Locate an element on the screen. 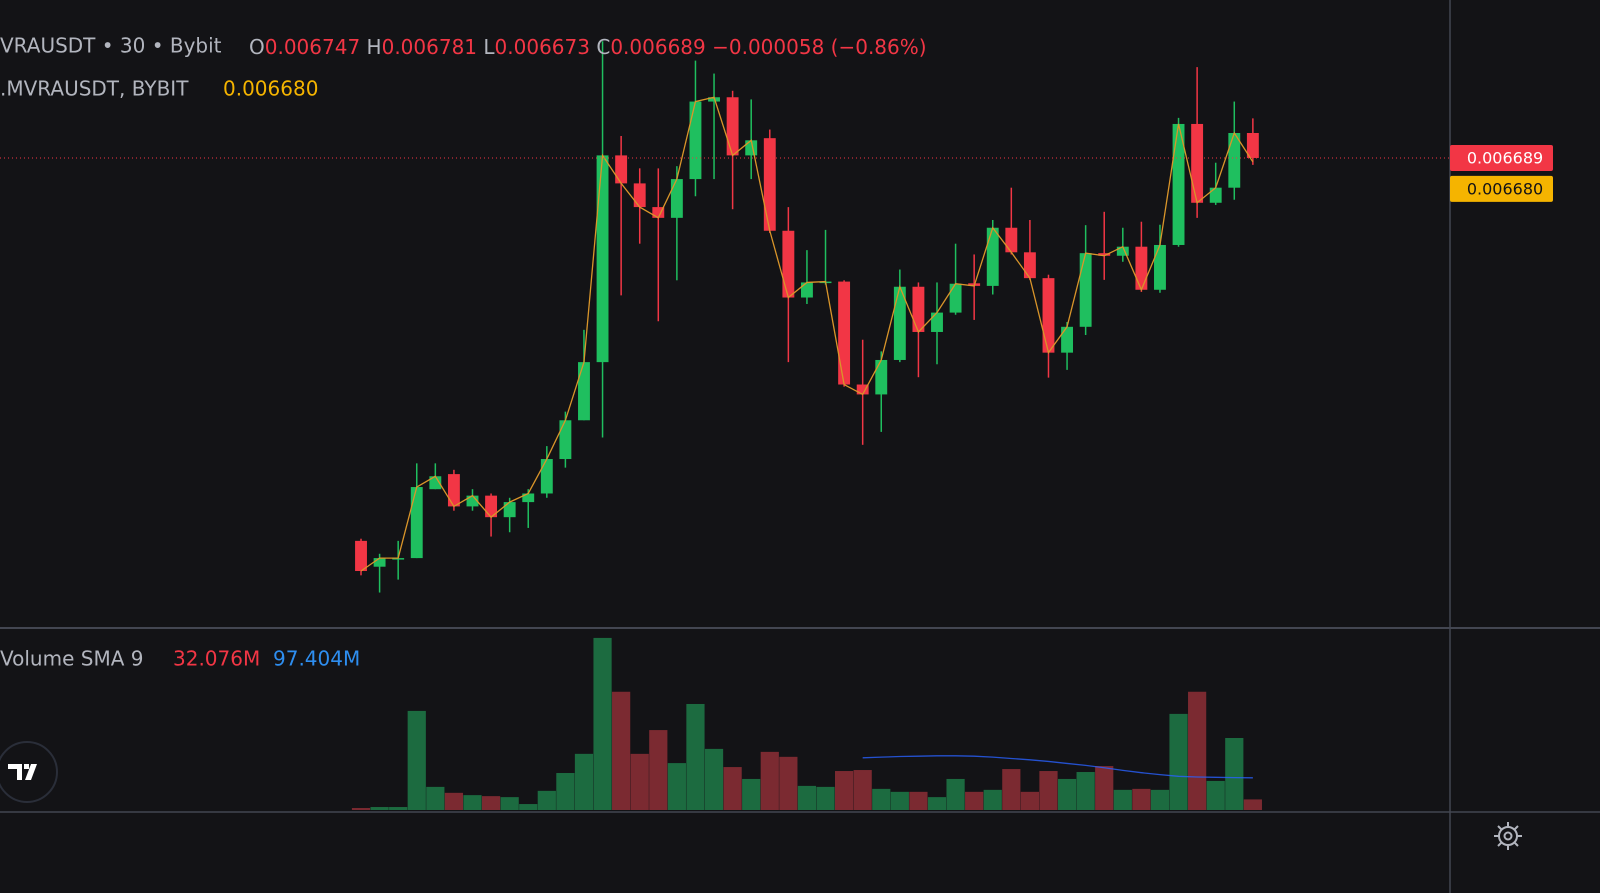  settings-icon is located at coordinates (1508, 836).